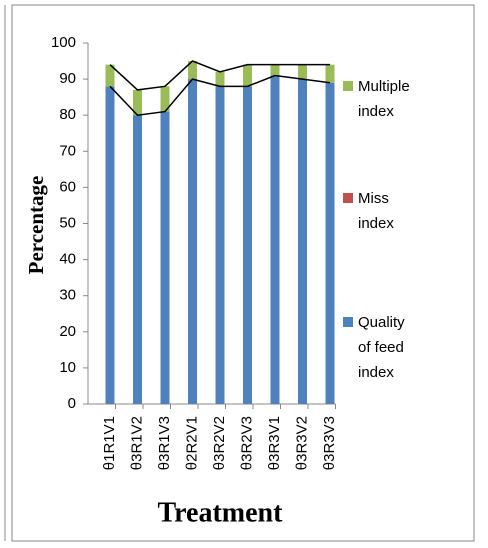  Describe the element at coordinates (63, 42) in the screenshot. I see `y-tick-label: 100` at that location.